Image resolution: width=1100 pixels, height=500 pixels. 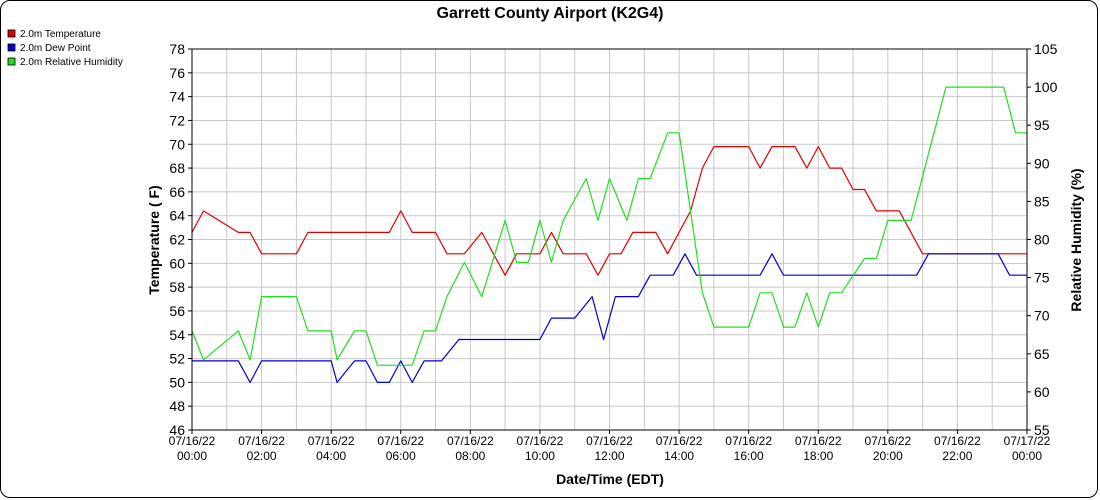 What do you see at coordinates (1042, 354) in the screenshot?
I see `right-tick-label: 65` at bounding box center [1042, 354].